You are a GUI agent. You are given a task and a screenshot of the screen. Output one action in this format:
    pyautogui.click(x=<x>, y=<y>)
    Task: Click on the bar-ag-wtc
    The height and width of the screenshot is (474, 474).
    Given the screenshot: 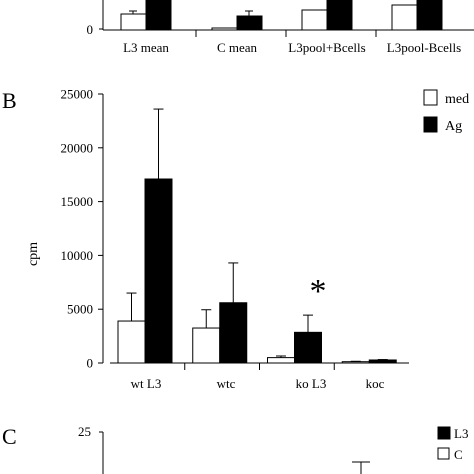 What is the action you would take?
    pyautogui.click(x=233, y=333)
    